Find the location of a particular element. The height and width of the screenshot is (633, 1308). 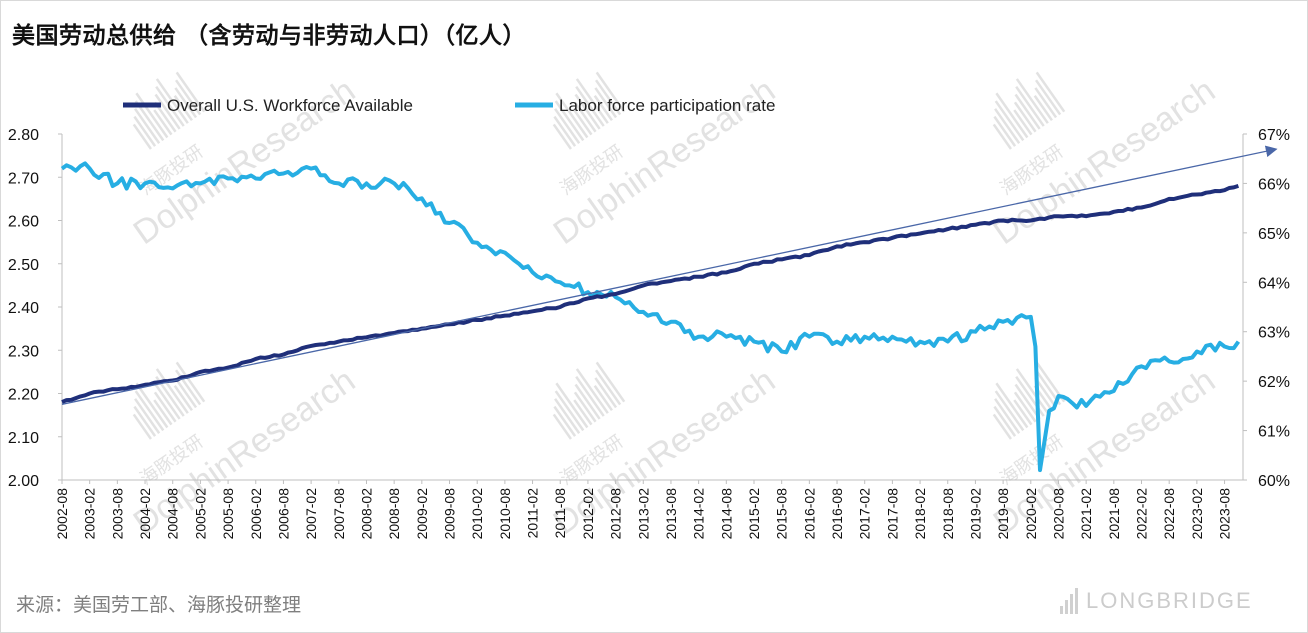

x-tick-label: 2023-02 is located at coordinates (1197, 514).